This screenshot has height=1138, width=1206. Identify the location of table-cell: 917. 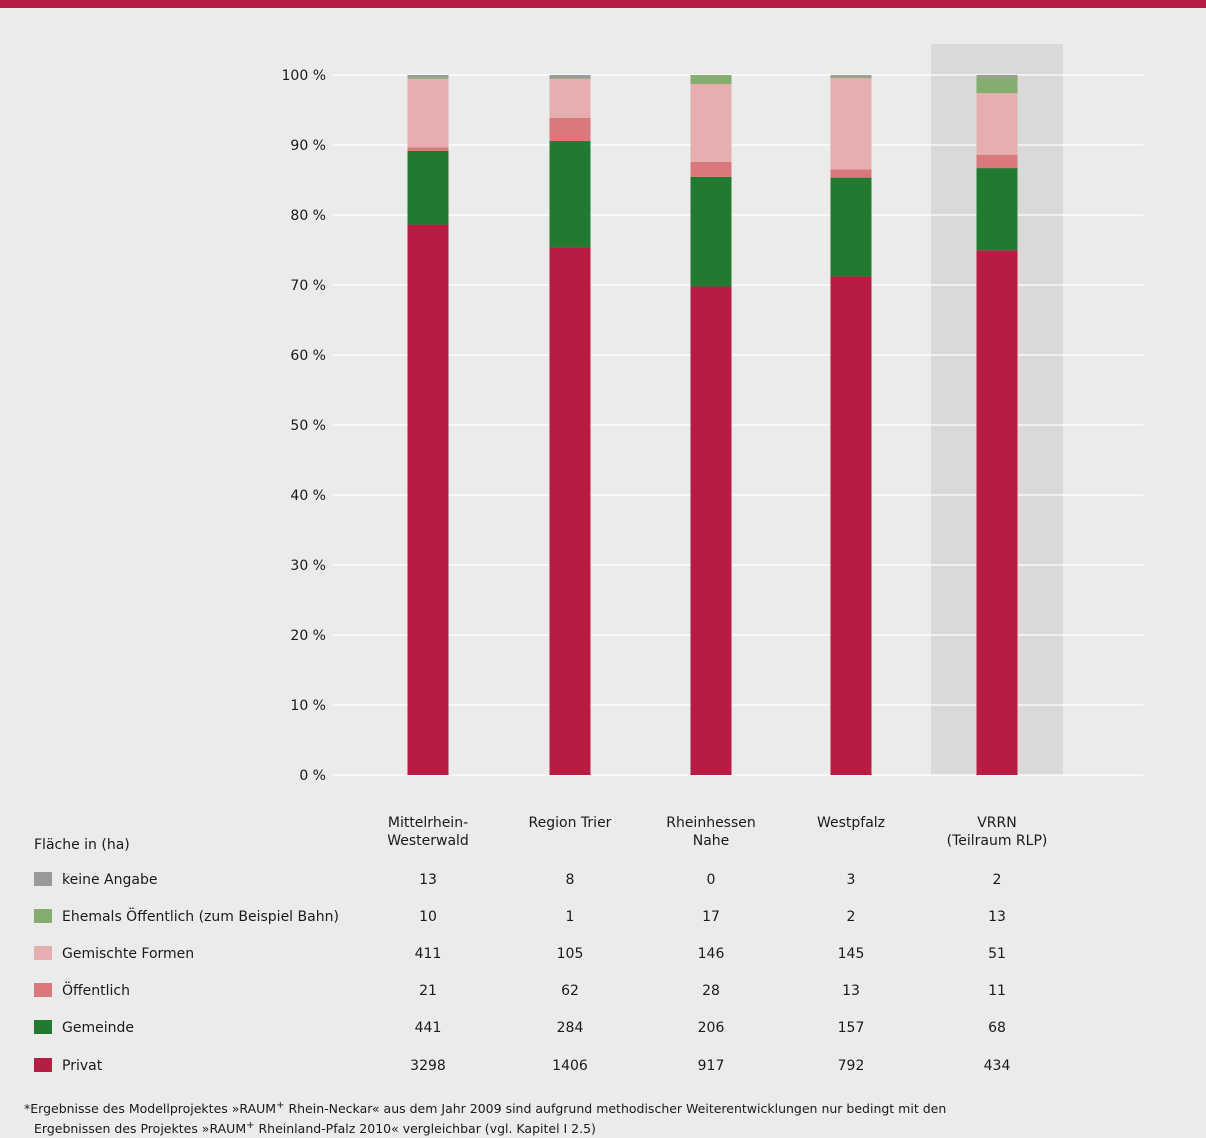
(711, 1066).